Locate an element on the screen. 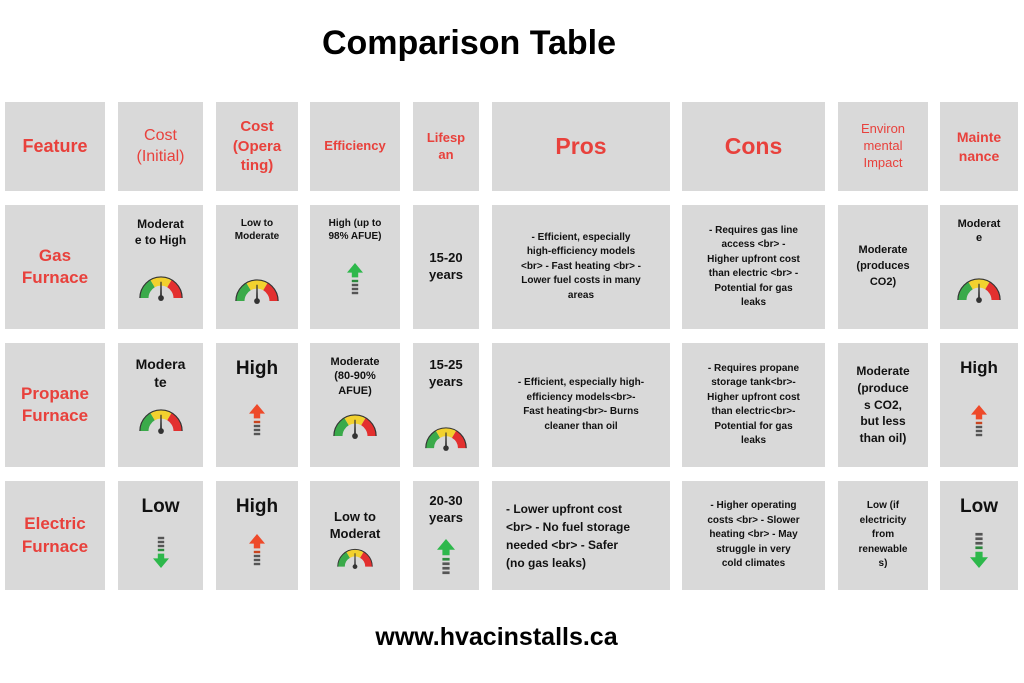 The image size is (1024, 683). header-cost-operating-label: Cost (Opera ting) is located at coordinates (257, 146).